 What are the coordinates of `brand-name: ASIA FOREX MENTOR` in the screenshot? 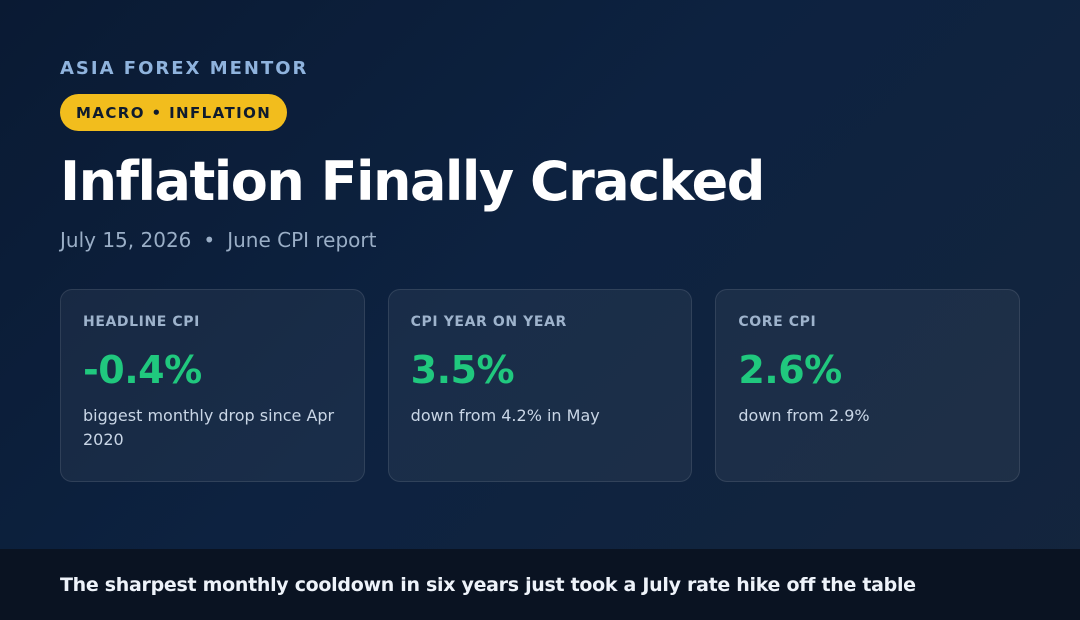 It's located at (184, 68).